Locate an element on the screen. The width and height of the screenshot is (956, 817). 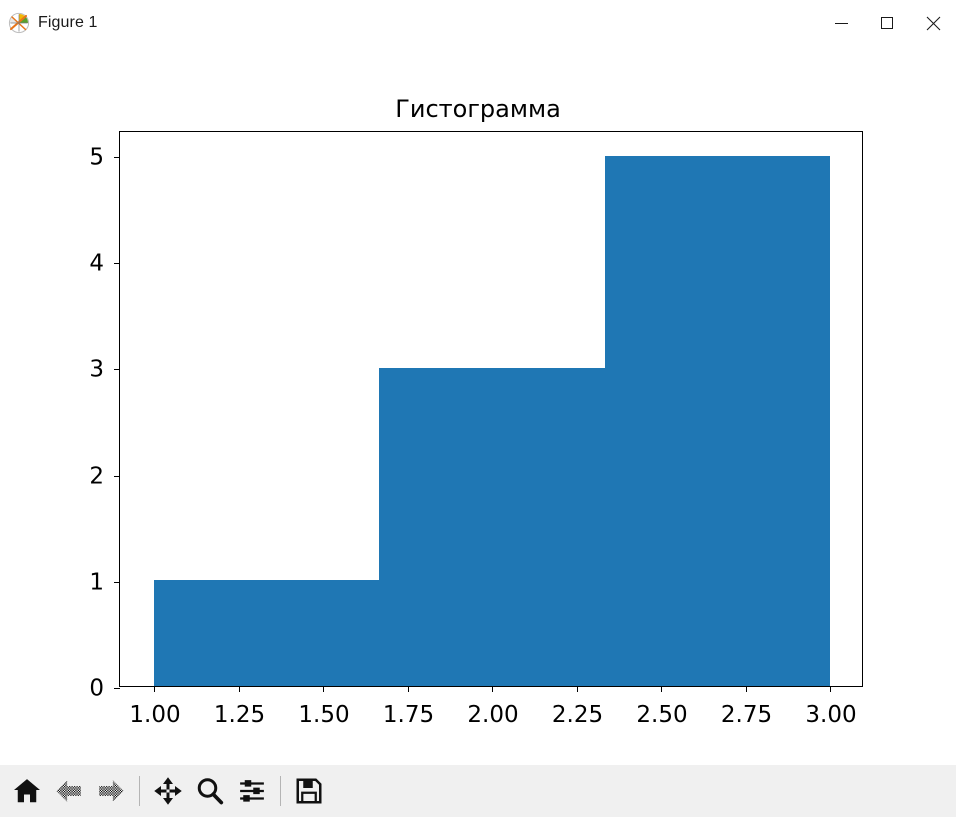
home-icon is located at coordinates (27, 791).